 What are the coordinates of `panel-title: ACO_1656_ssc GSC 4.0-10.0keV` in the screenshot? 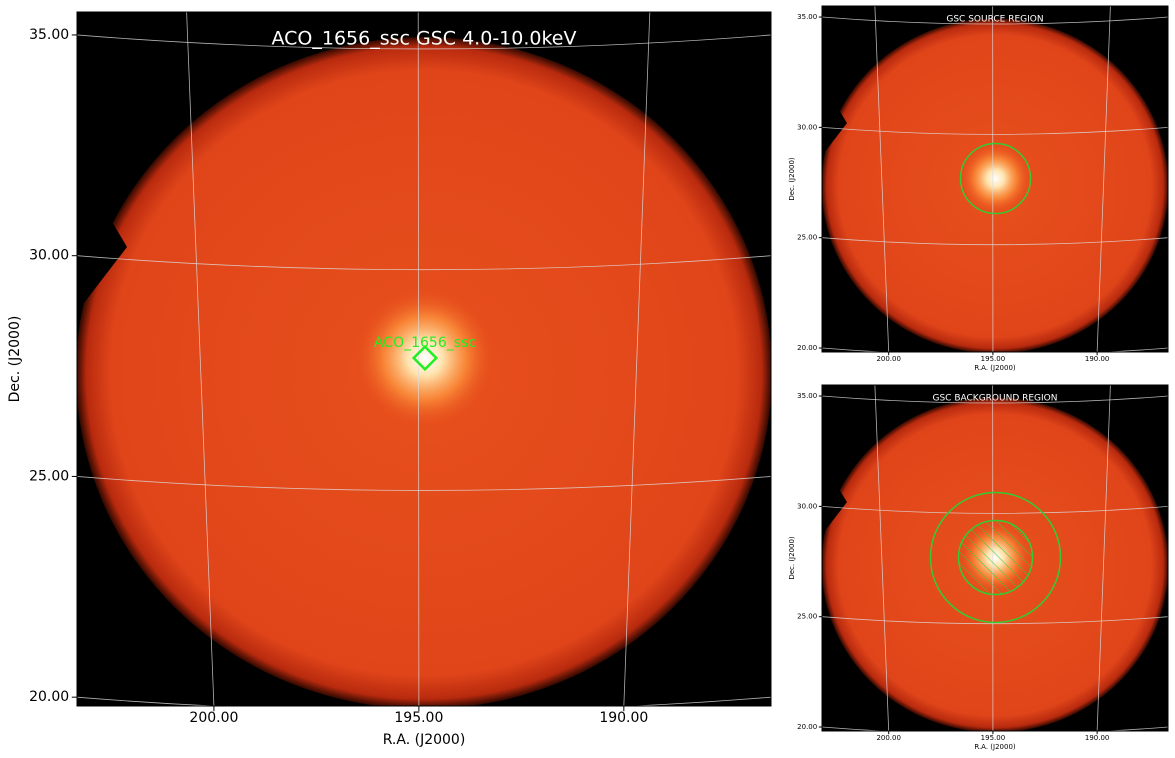 It's located at (423, 39).